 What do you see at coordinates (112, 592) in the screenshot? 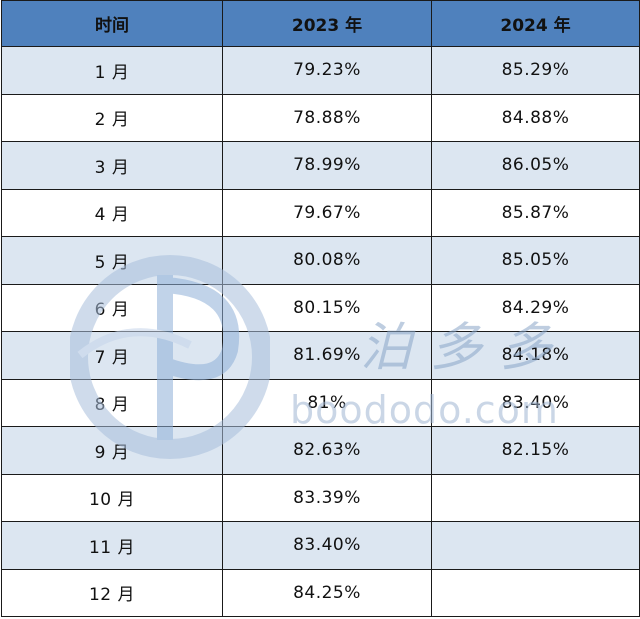
I see `cell-month: 12 月` at bounding box center [112, 592].